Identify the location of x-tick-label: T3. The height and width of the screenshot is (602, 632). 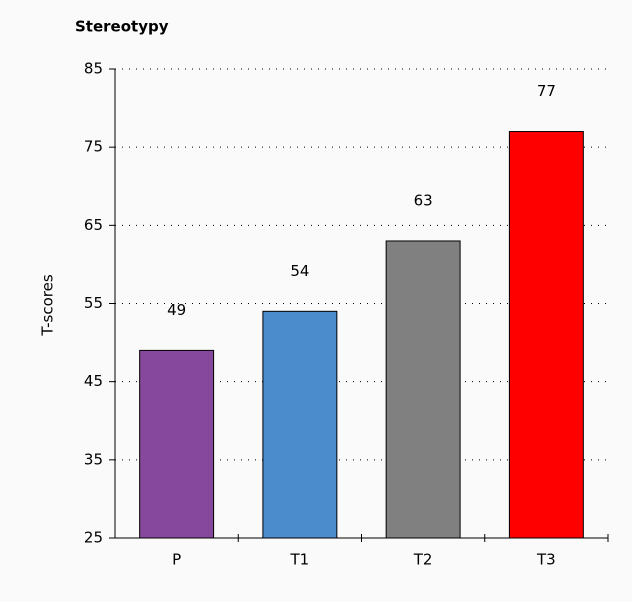
(546, 560).